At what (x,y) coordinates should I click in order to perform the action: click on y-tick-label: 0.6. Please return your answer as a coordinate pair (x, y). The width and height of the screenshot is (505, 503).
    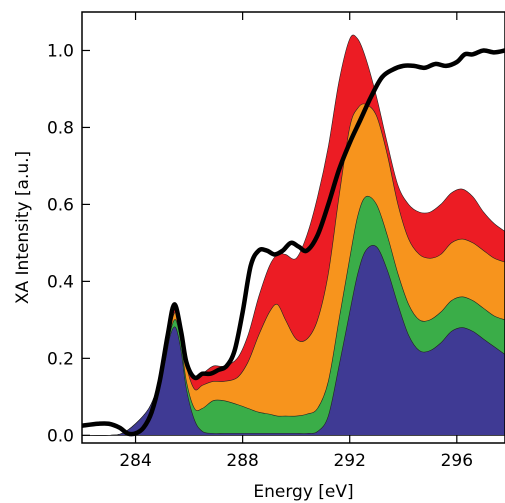
    Looking at the image, I should click on (60, 205).